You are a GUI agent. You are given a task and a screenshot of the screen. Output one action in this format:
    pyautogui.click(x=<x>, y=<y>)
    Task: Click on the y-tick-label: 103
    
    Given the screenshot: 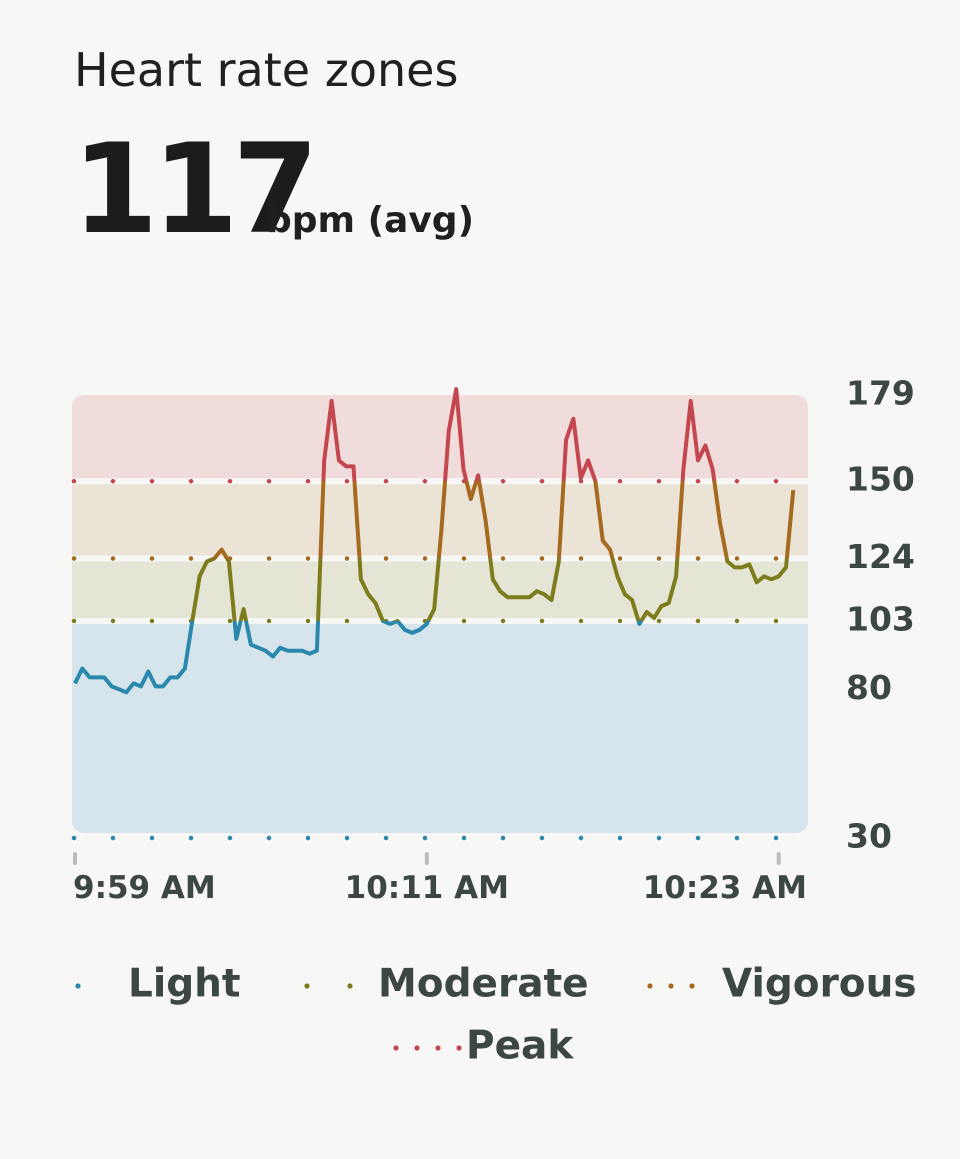 What is the action you would take?
    pyautogui.click(x=880, y=618)
    